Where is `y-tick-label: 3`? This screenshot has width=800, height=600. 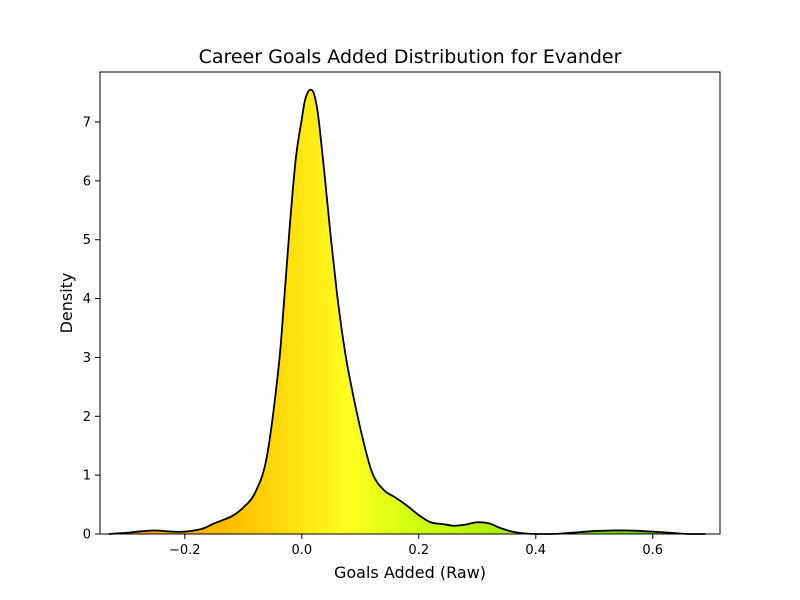 y-tick-label: 3 is located at coordinates (87, 358).